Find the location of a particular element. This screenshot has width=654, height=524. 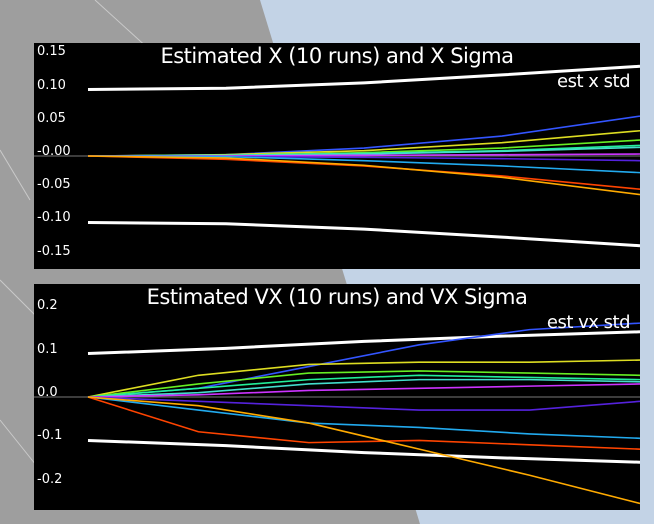

y-tick-label: -0.1 is located at coordinates (50, 436).